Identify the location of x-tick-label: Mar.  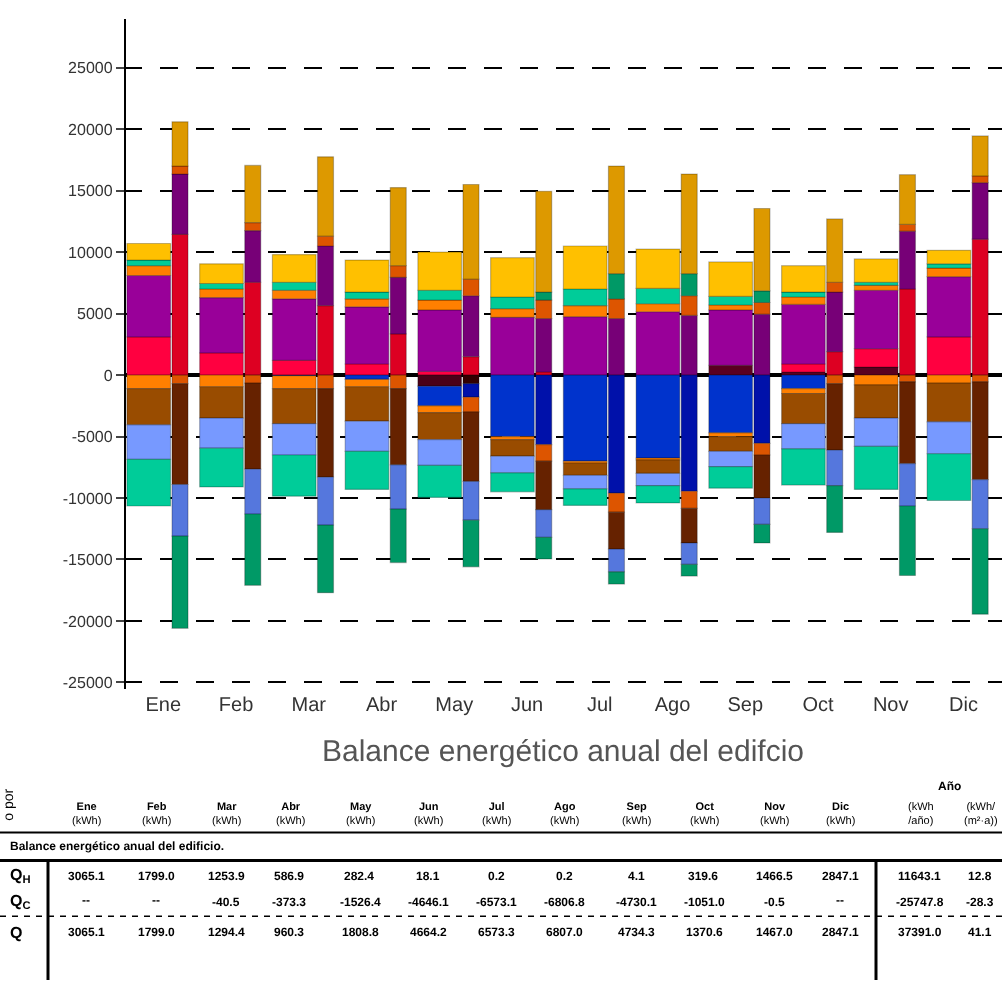
(309, 705).